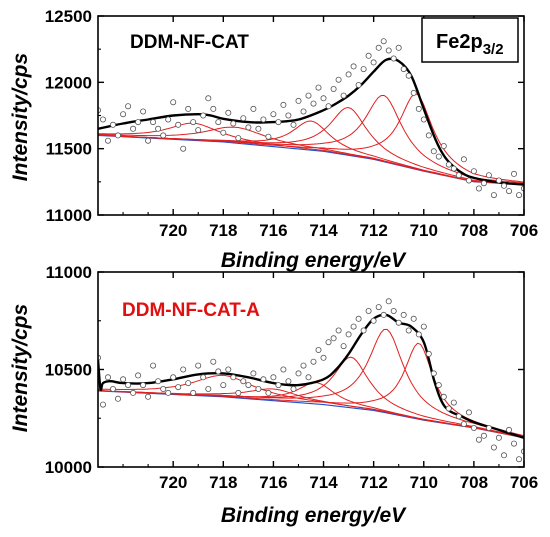  What do you see at coordinates (68, 82) in the screenshot?
I see `y-tick-label-top: 12000` at bounding box center [68, 82].